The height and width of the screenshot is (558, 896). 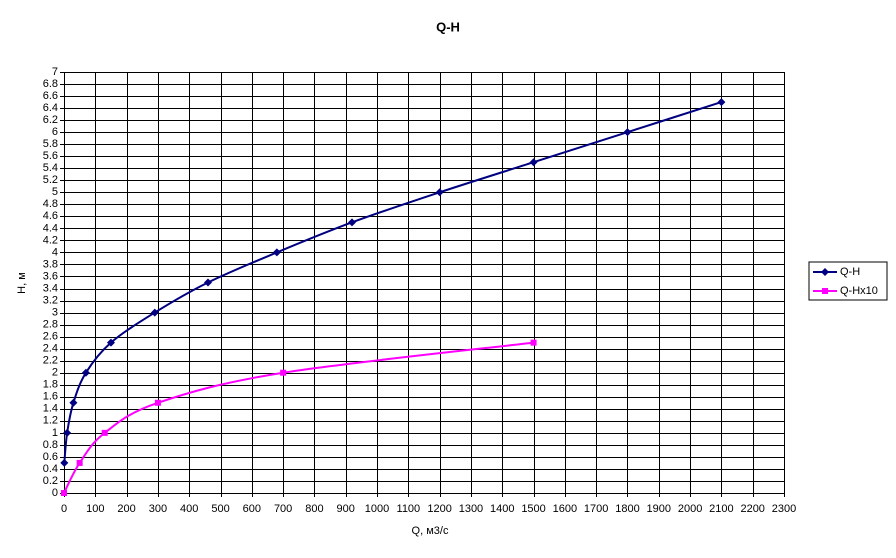 What do you see at coordinates (596, 509) in the screenshot?
I see `x-tick-label: 1700` at bounding box center [596, 509].